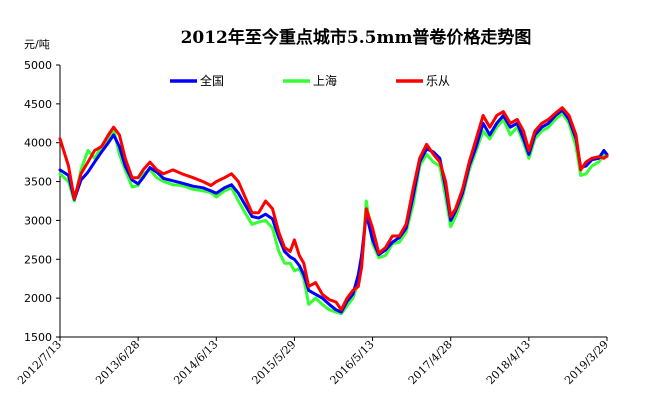 The image size is (654, 408). I want to click on x-tick-label: 2019/3/29, so click(586, 362).